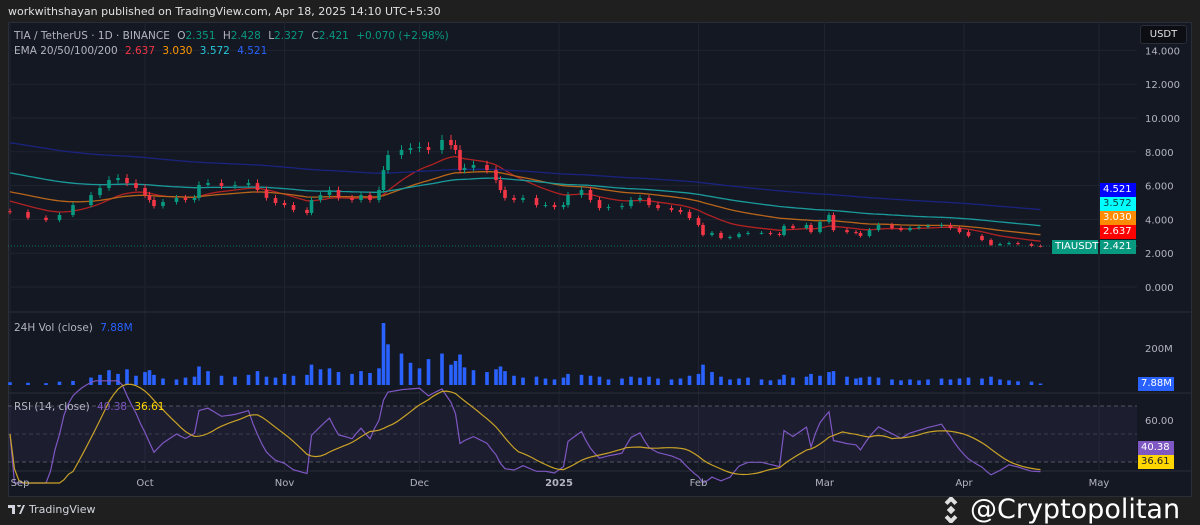  I want to click on price-axis-label: 8.000, so click(1159, 153).